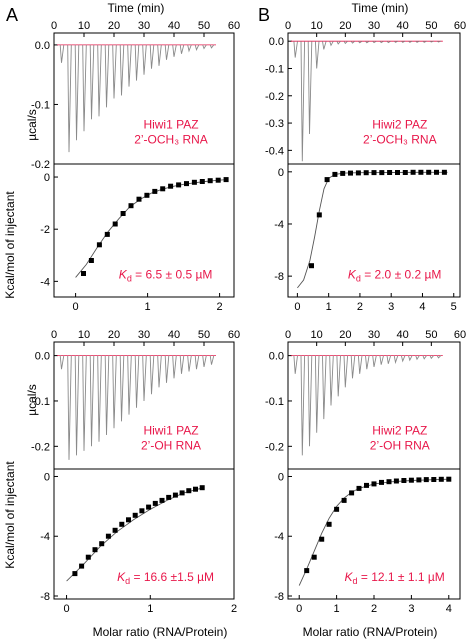  What do you see at coordinates (172, 274) in the screenshot?
I see `kd-value: = 6.5 ± 0.5 µM` at bounding box center [172, 274].